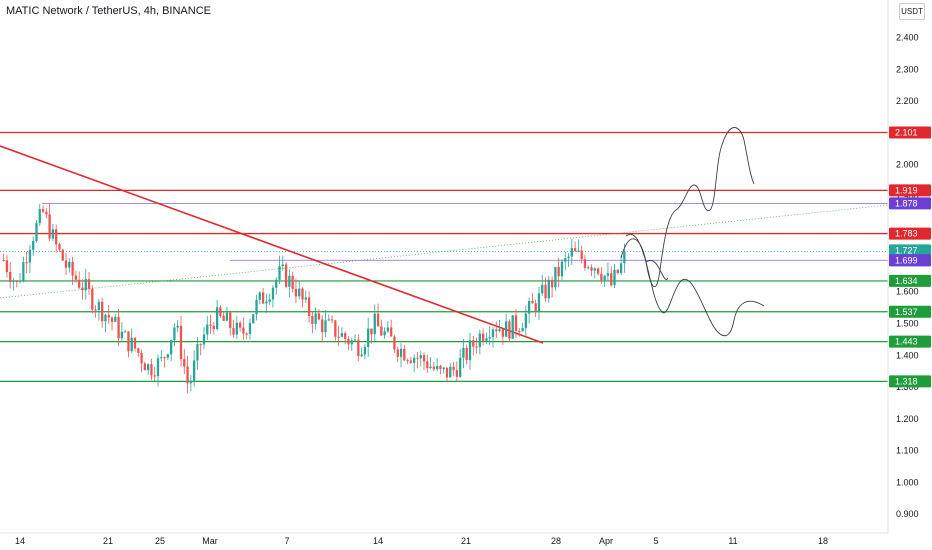  I want to click on price-tag-label: 1.634, so click(906, 281).